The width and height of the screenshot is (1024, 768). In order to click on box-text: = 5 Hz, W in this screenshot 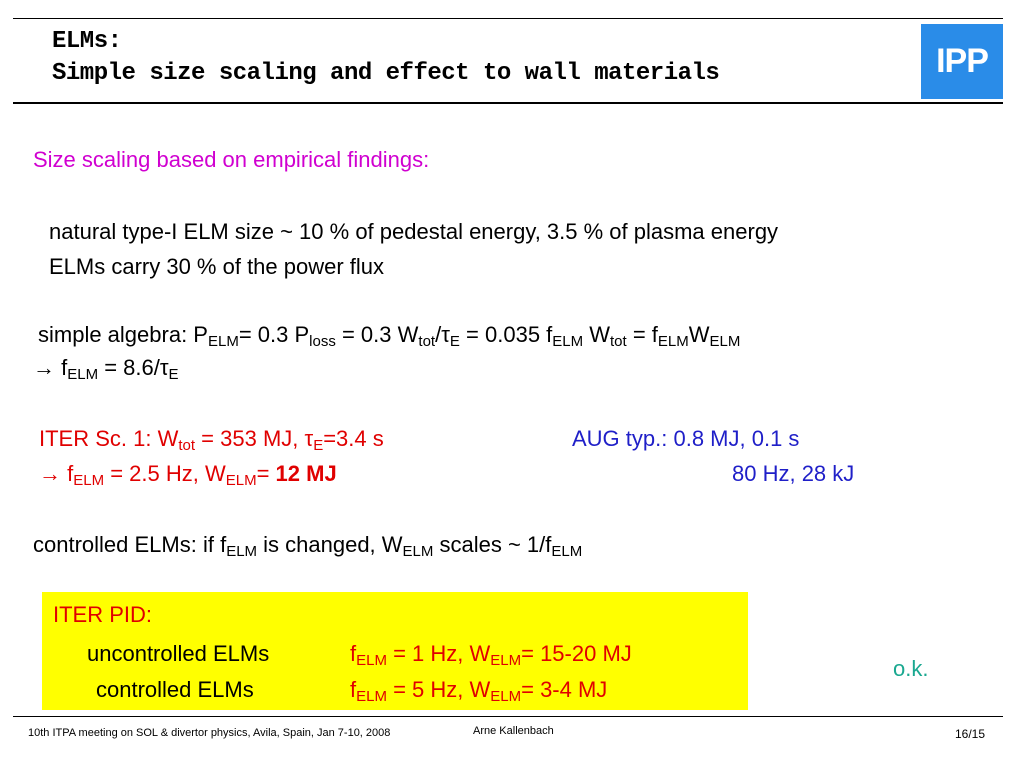, I will do `click(438, 689)`.